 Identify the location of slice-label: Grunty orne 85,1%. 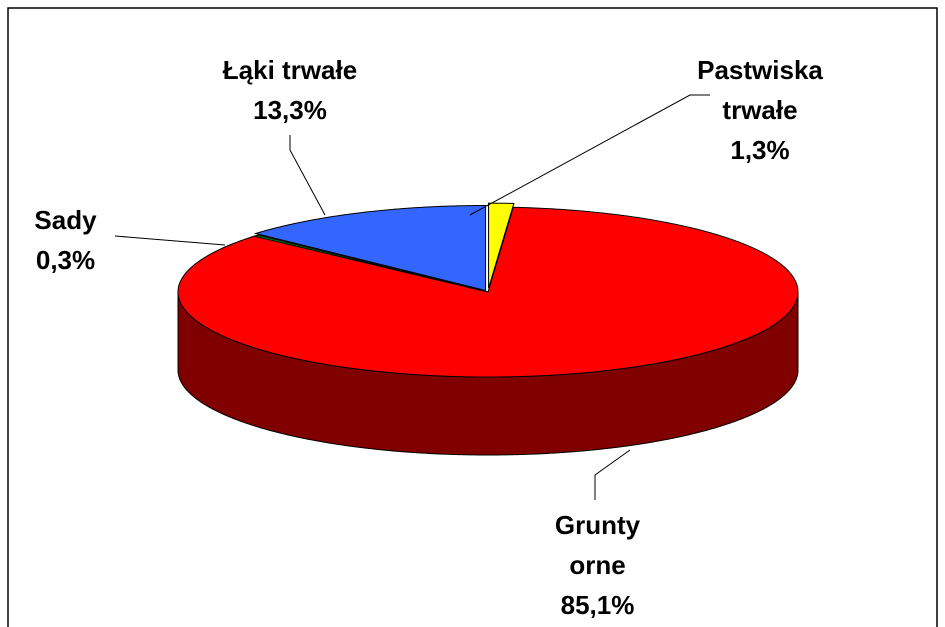
(597, 565).